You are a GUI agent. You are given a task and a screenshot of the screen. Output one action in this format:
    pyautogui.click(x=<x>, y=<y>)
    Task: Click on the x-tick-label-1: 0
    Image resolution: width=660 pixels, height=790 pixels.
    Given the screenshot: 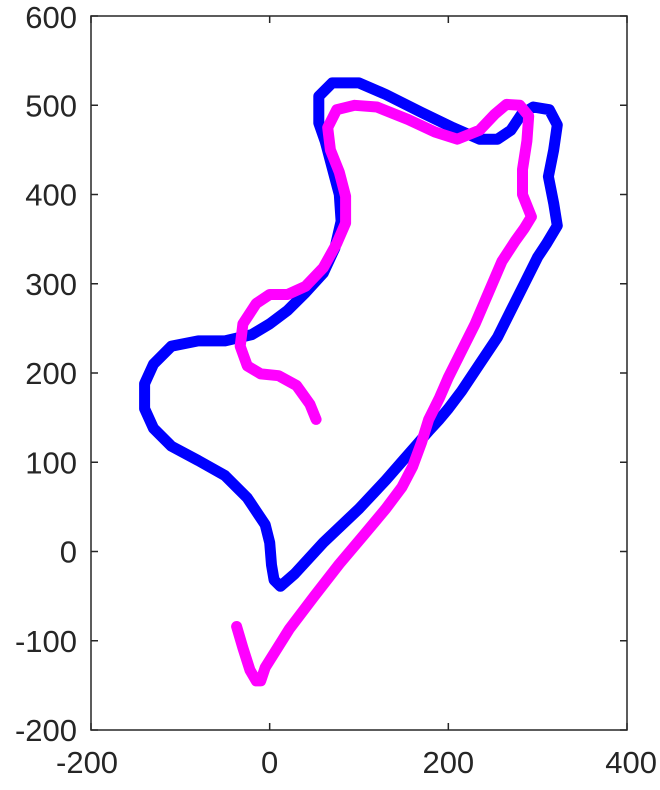 What is the action you would take?
    pyautogui.click(x=269, y=762)
    